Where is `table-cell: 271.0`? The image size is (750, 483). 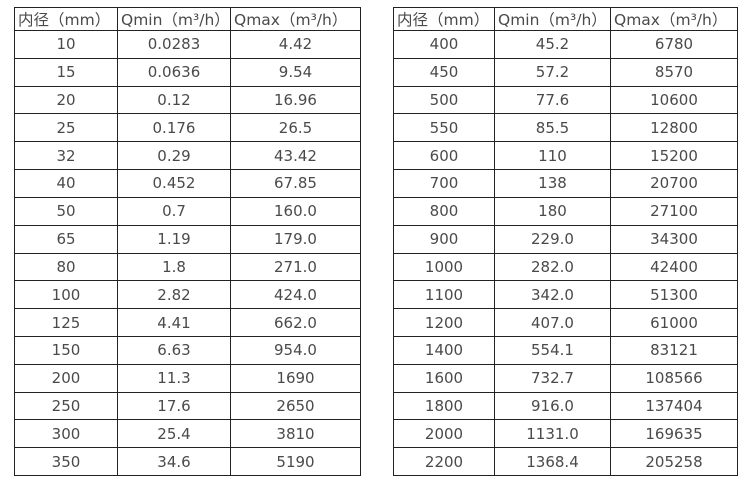
table-cell: 271.0 is located at coordinates (295, 267).